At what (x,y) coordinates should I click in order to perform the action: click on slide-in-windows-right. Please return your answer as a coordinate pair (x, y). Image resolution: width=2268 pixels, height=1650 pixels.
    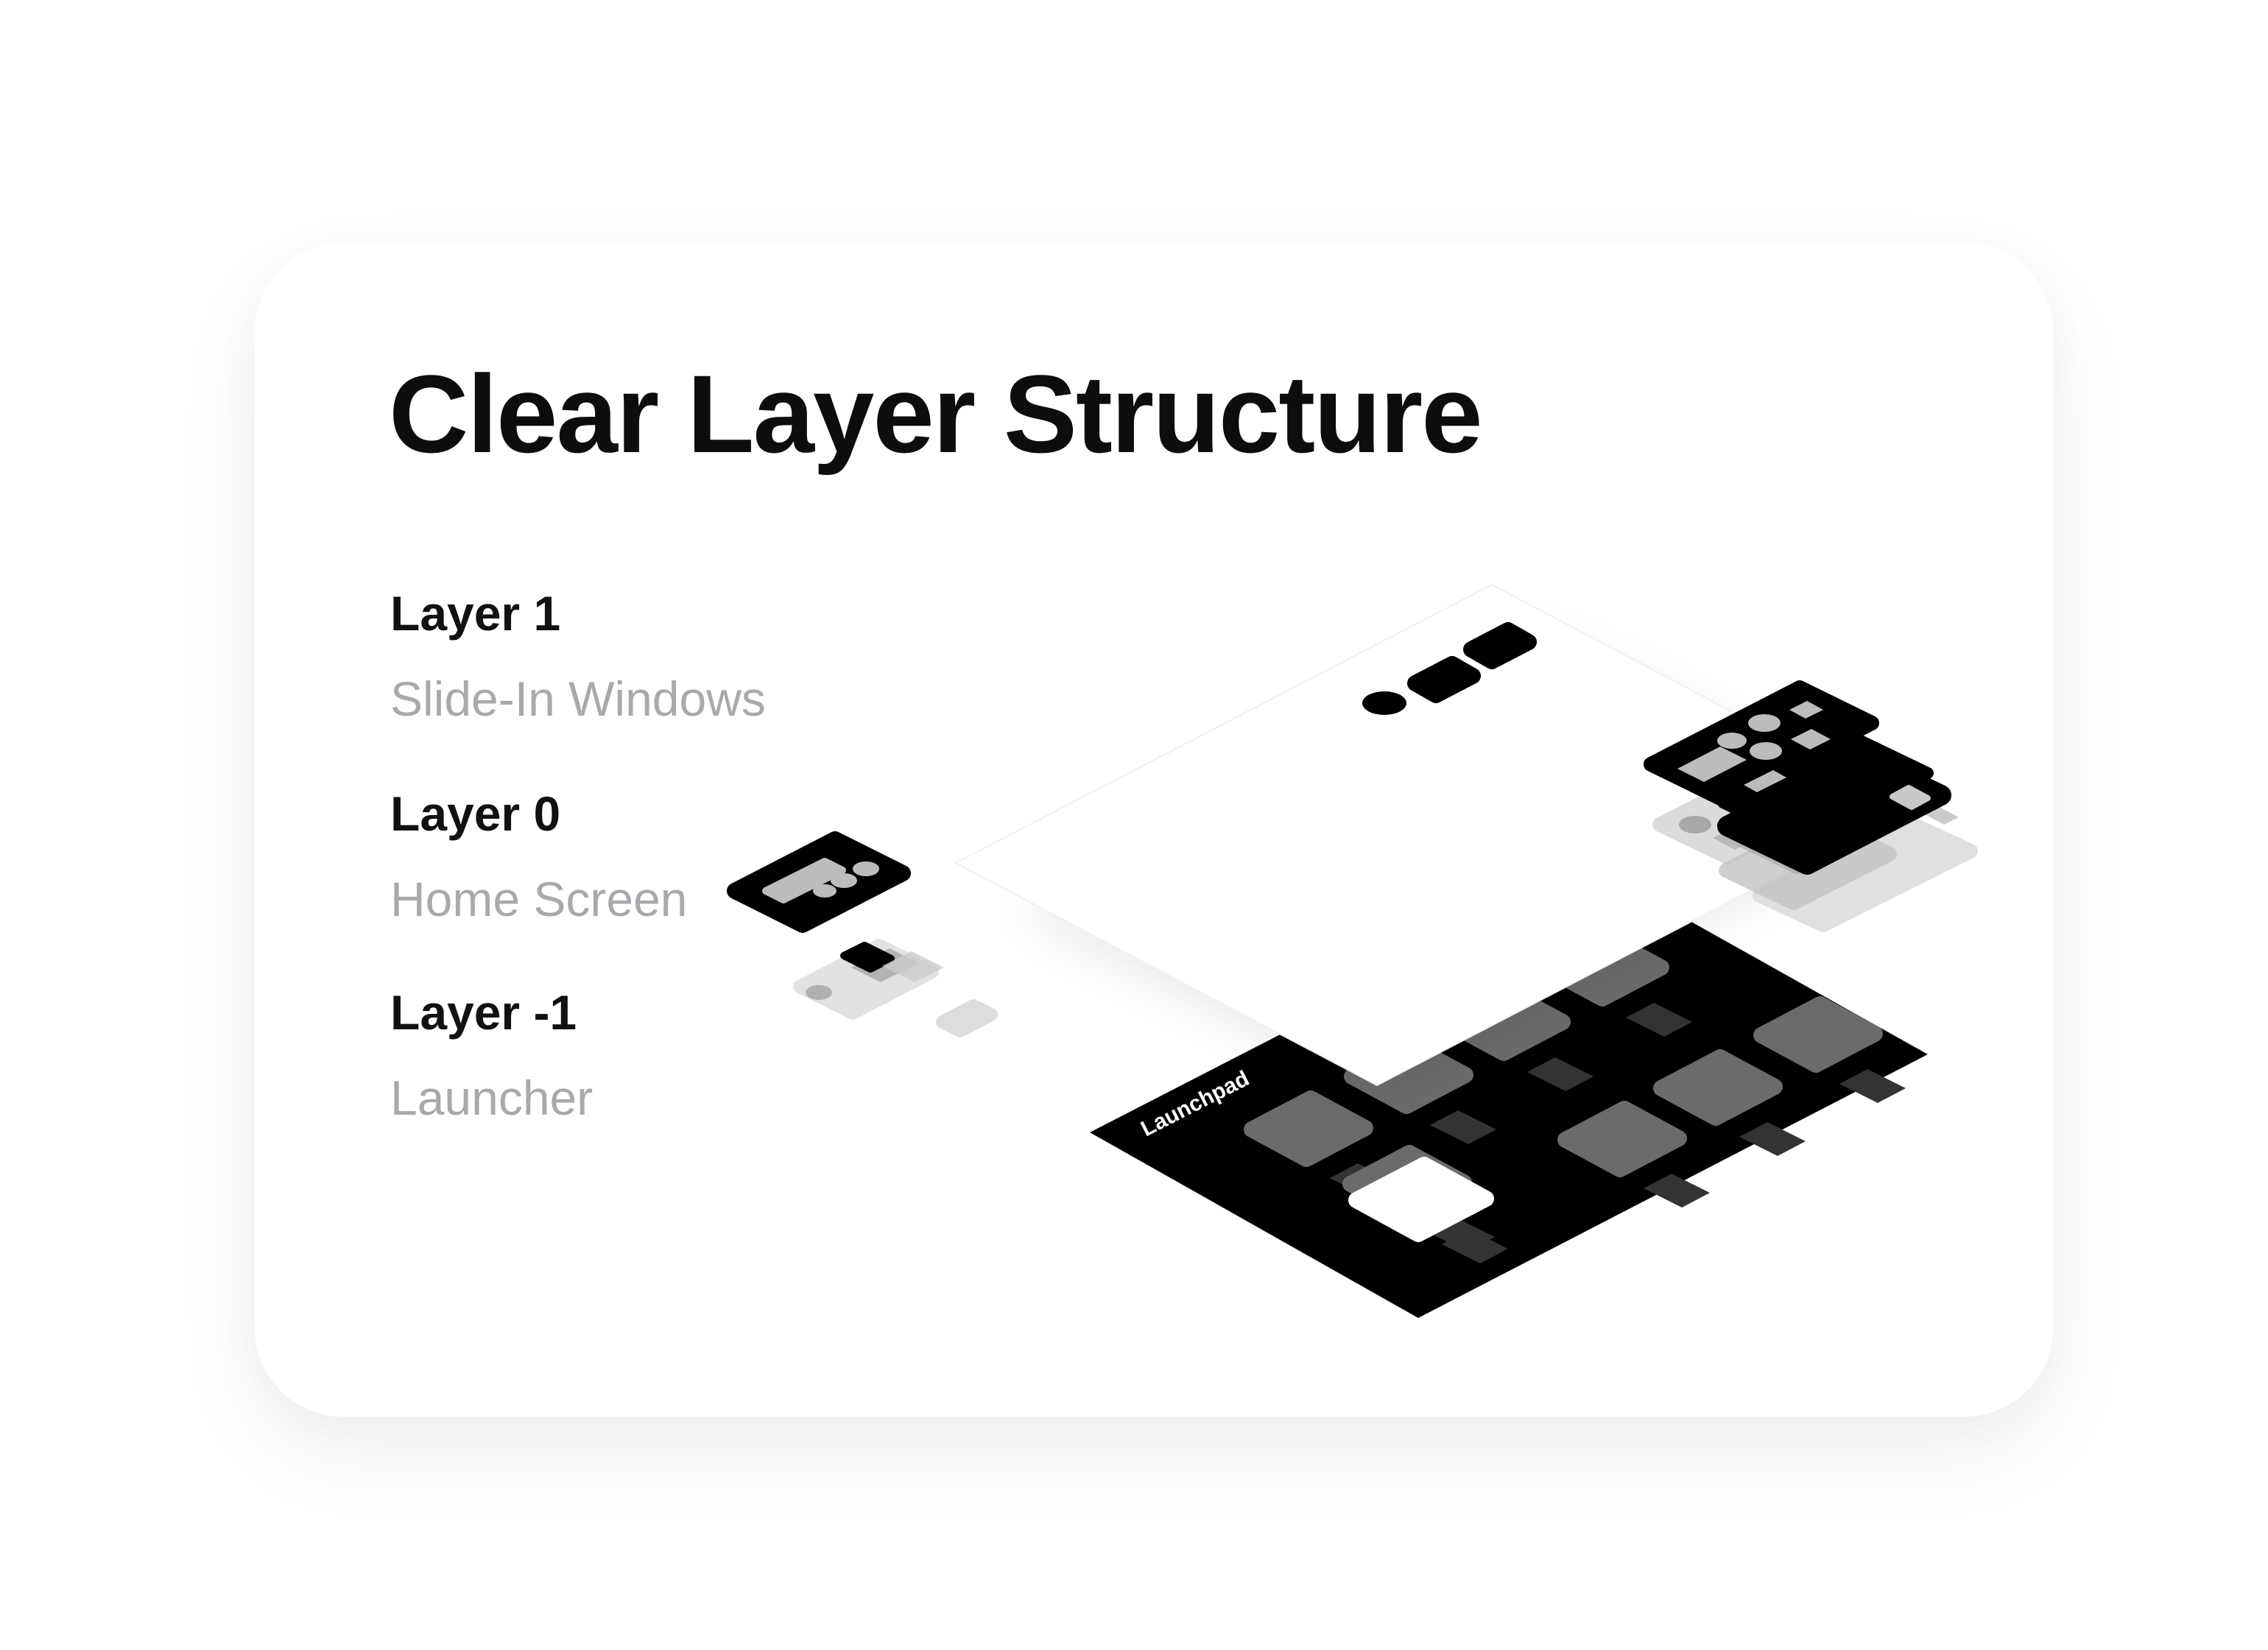
    Looking at the image, I should click on (1811, 806).